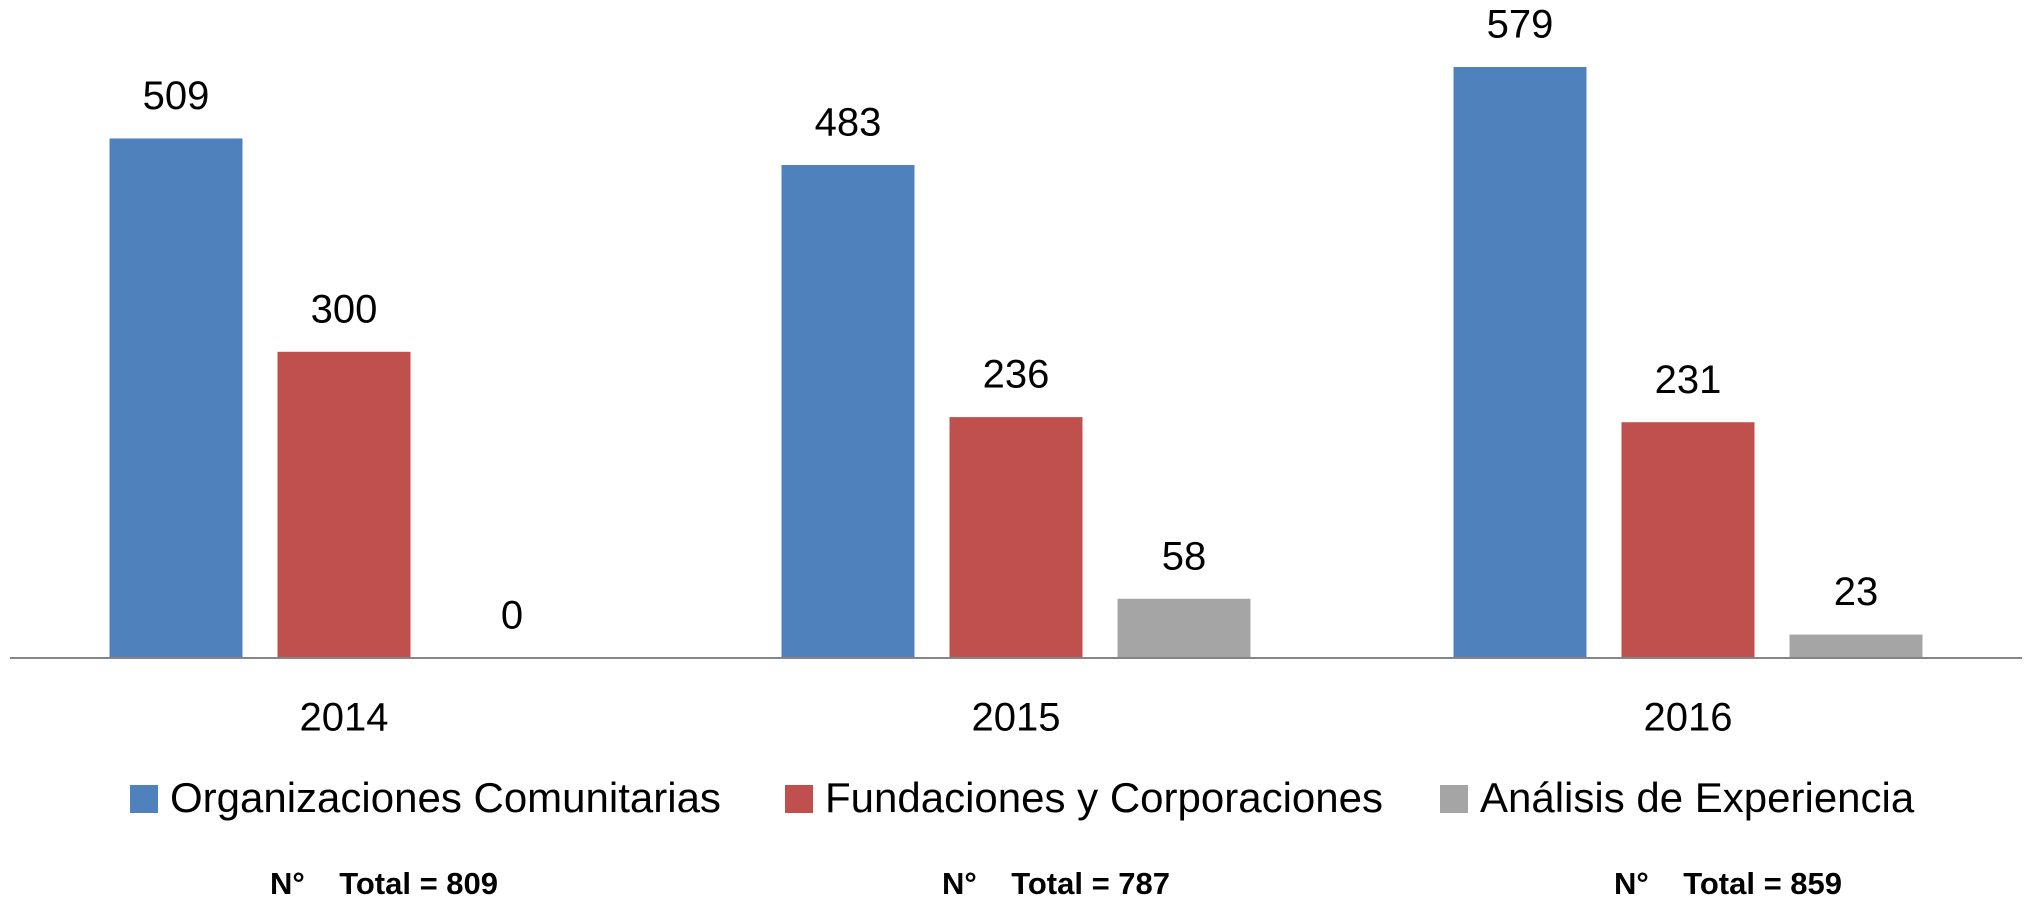 Image resolution: width=2030 pixels, height=913 pixels. What do you see at coordinates (1728, 883) in the screenshot?
I see `annotation: N° Total = 859` at bounding box center [1728, 883].